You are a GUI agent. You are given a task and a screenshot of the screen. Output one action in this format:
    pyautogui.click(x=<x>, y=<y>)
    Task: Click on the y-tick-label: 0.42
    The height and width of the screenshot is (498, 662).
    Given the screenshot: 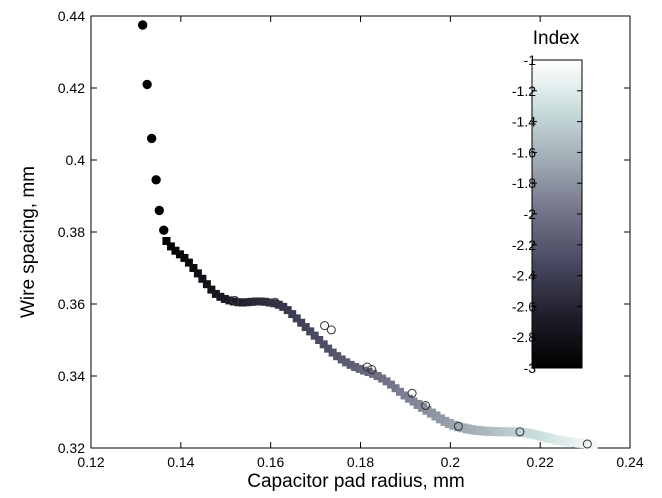 What is the action you would take?
    pyautogui.click(x=71, y=88)
    